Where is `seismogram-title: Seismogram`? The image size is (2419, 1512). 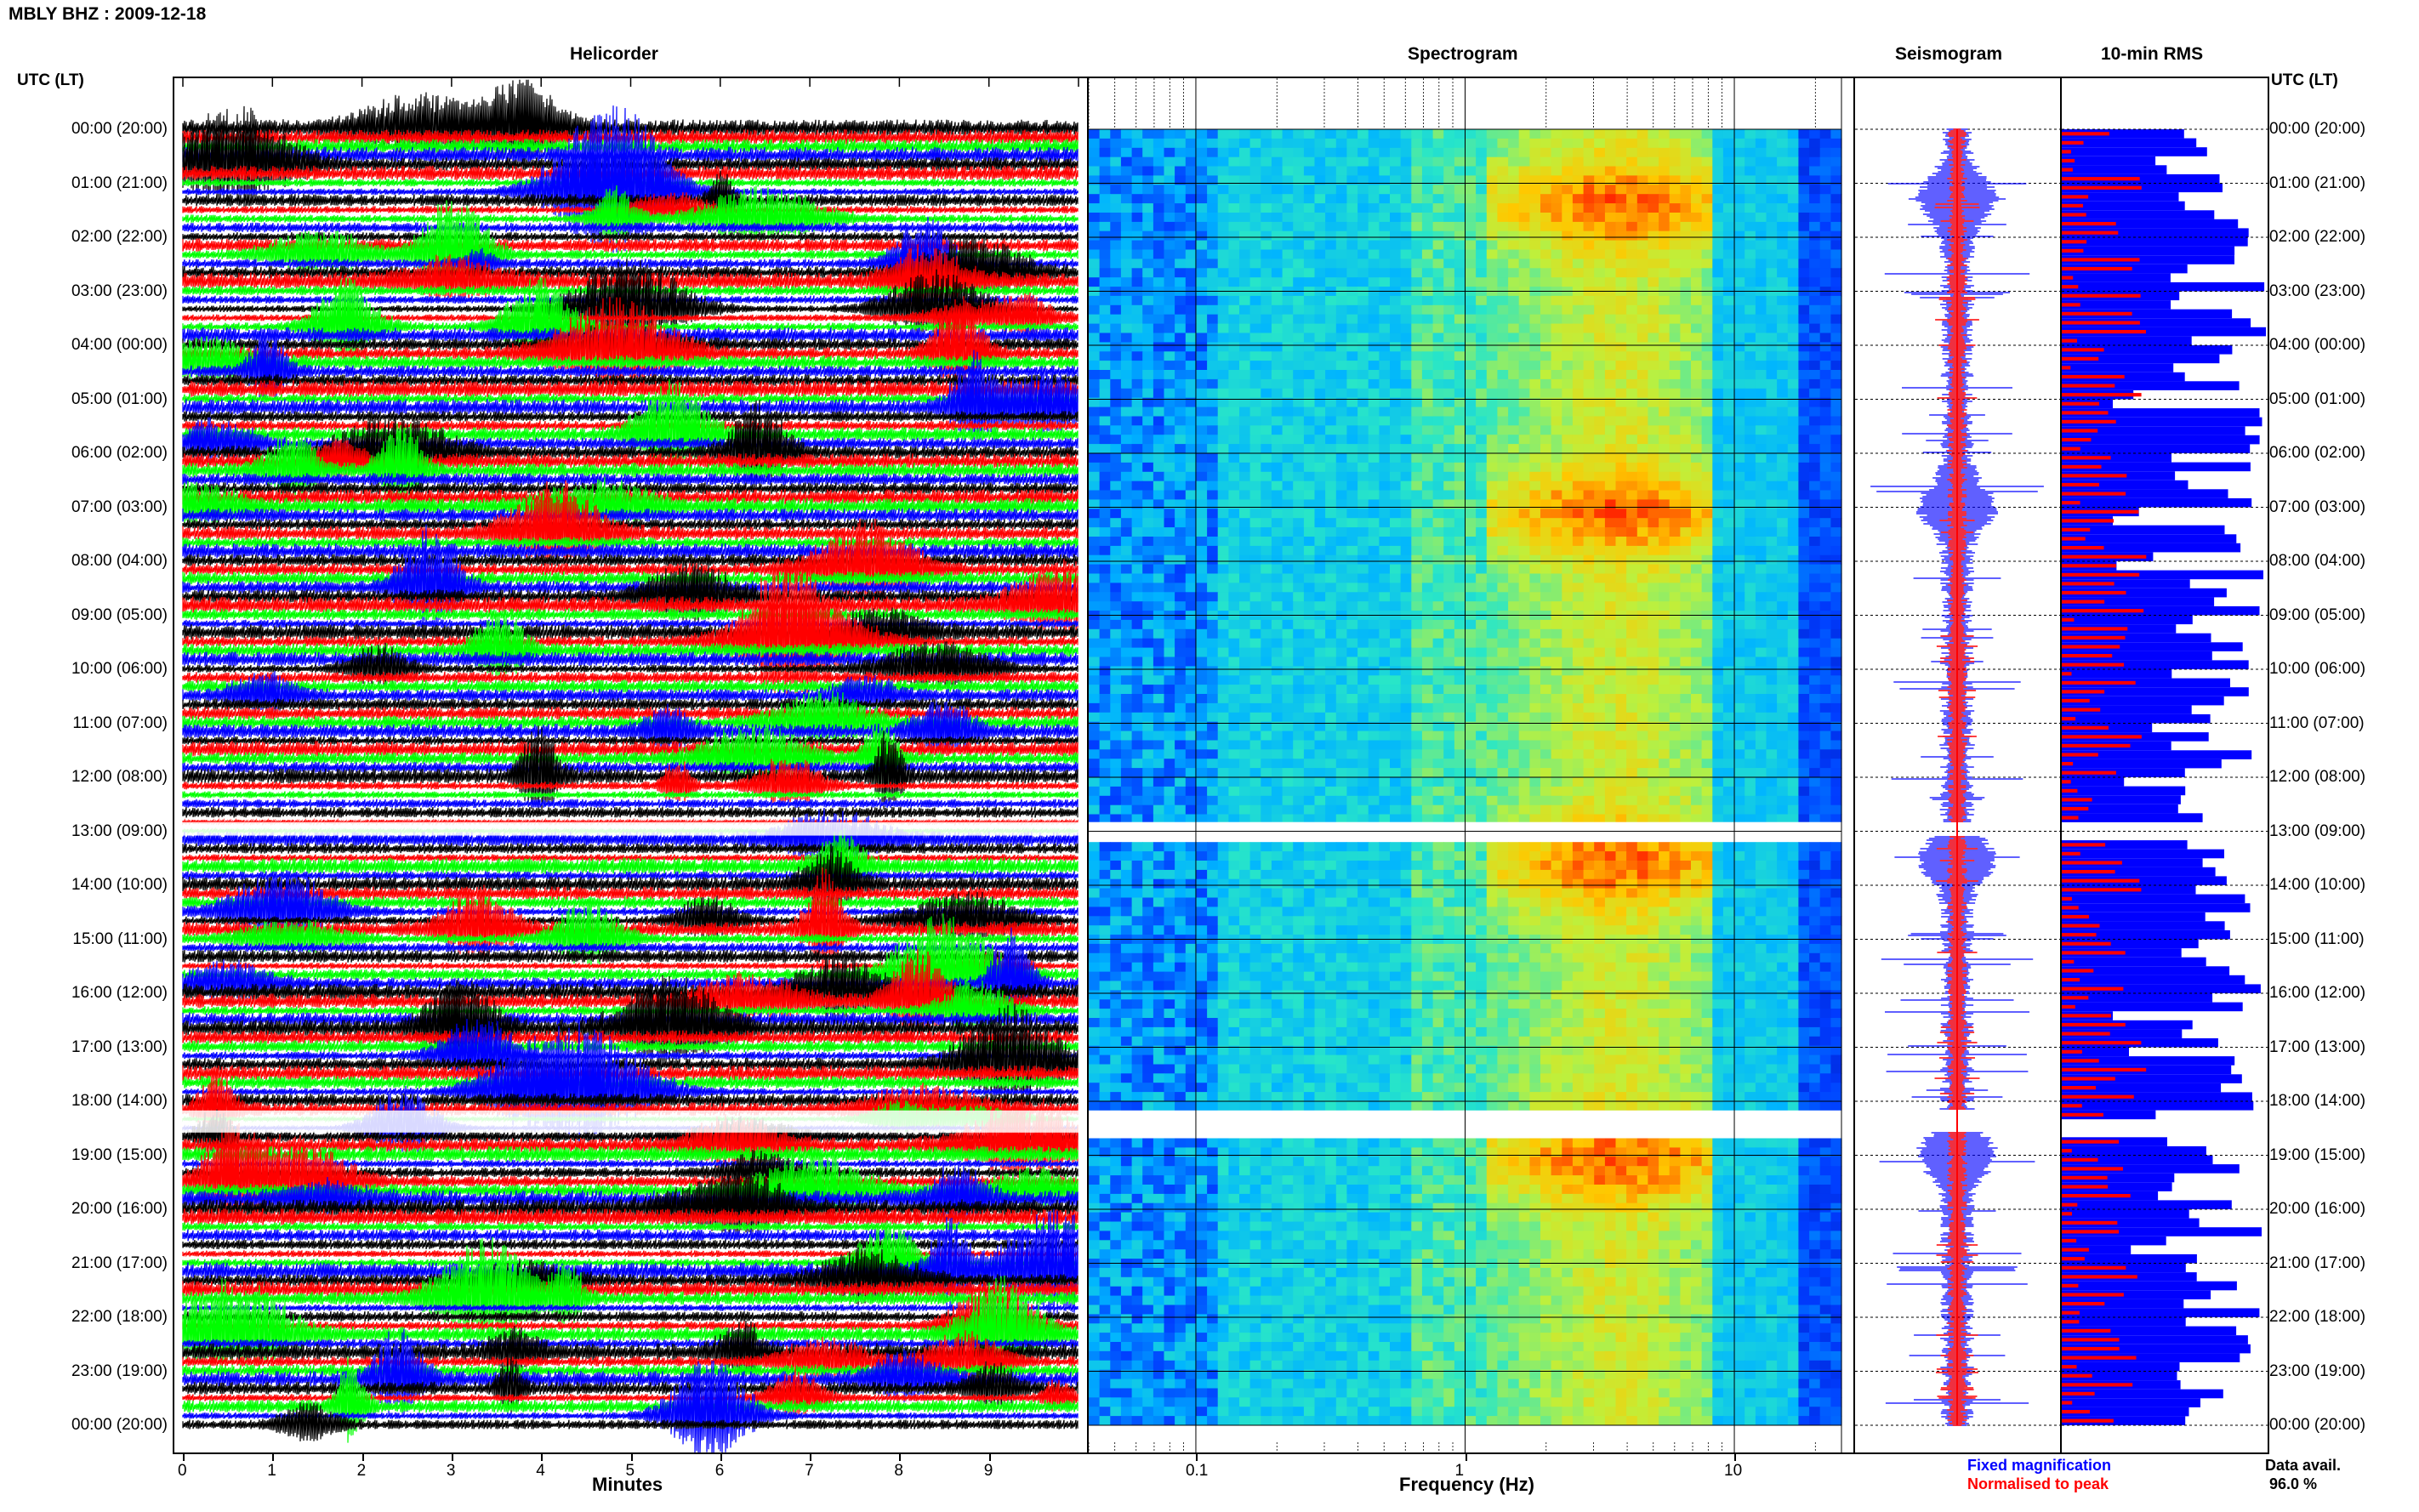 seismogram-title: Seismogram is located at coordinates (1949, 54).